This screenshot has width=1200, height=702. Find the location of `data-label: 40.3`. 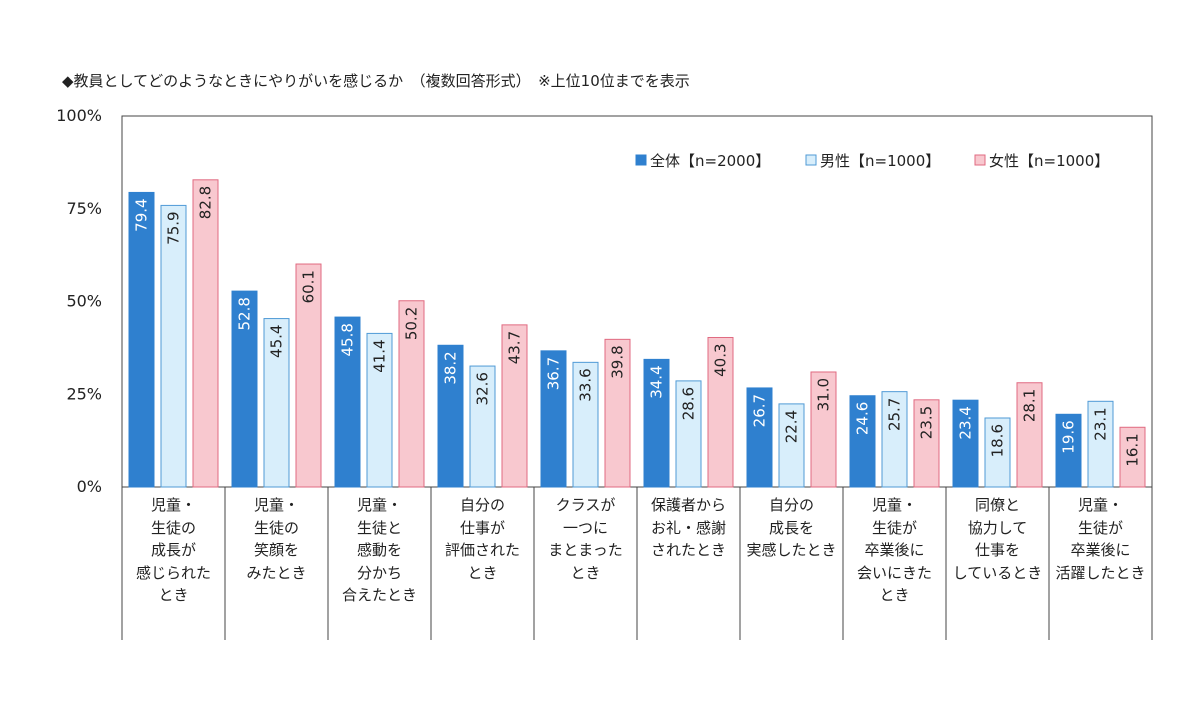

data-label: 40.3 is located at coordinates (721, 359).